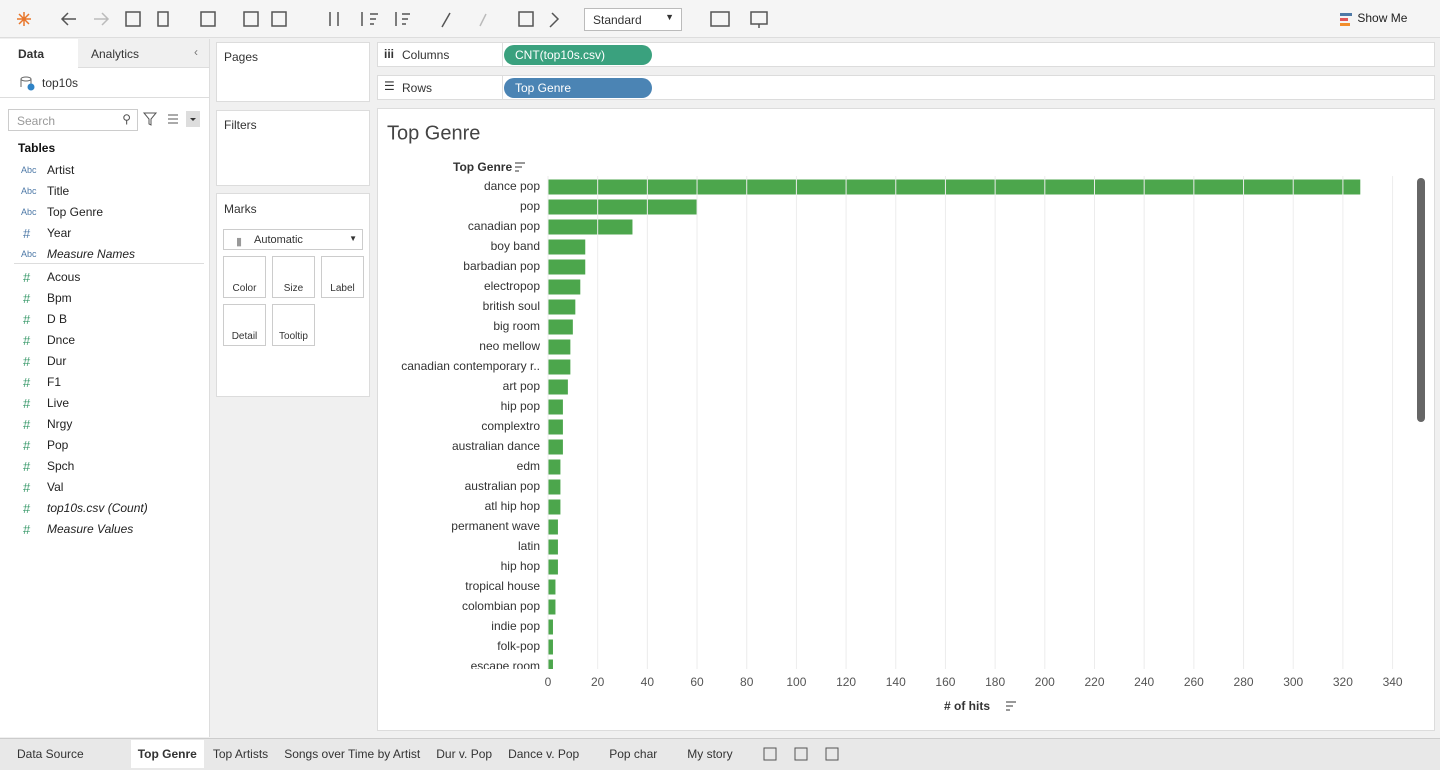 The width and height of the screenshot is (1440, 770). What do you see at coordinates (240, 209) in the screenshot?
I see `card-title: Marks` at bounding box center [240, 209].